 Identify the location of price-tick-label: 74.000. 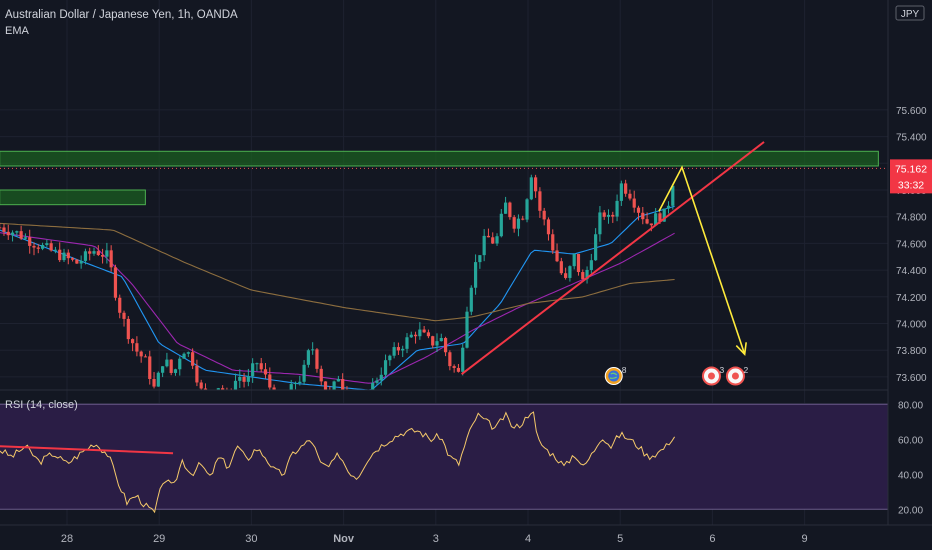
(911, 325).